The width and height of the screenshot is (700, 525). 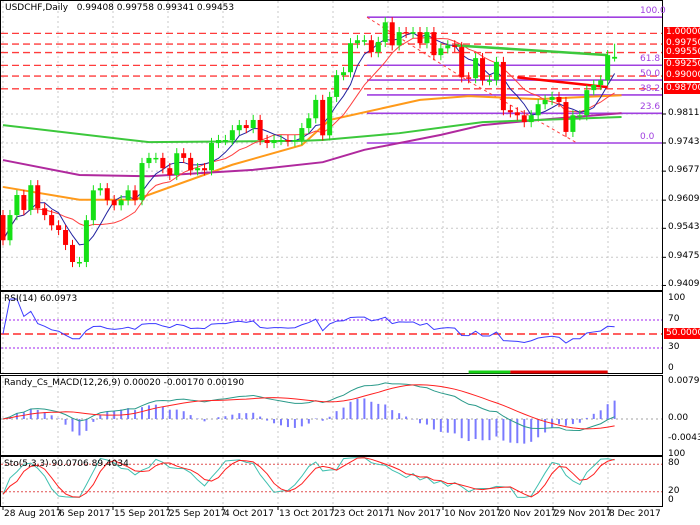 What do you see at coordinates (307, 514) in the screenshot?
I see `date-tick-label: 13 Oct 2017` at bounding box center [307, 514].